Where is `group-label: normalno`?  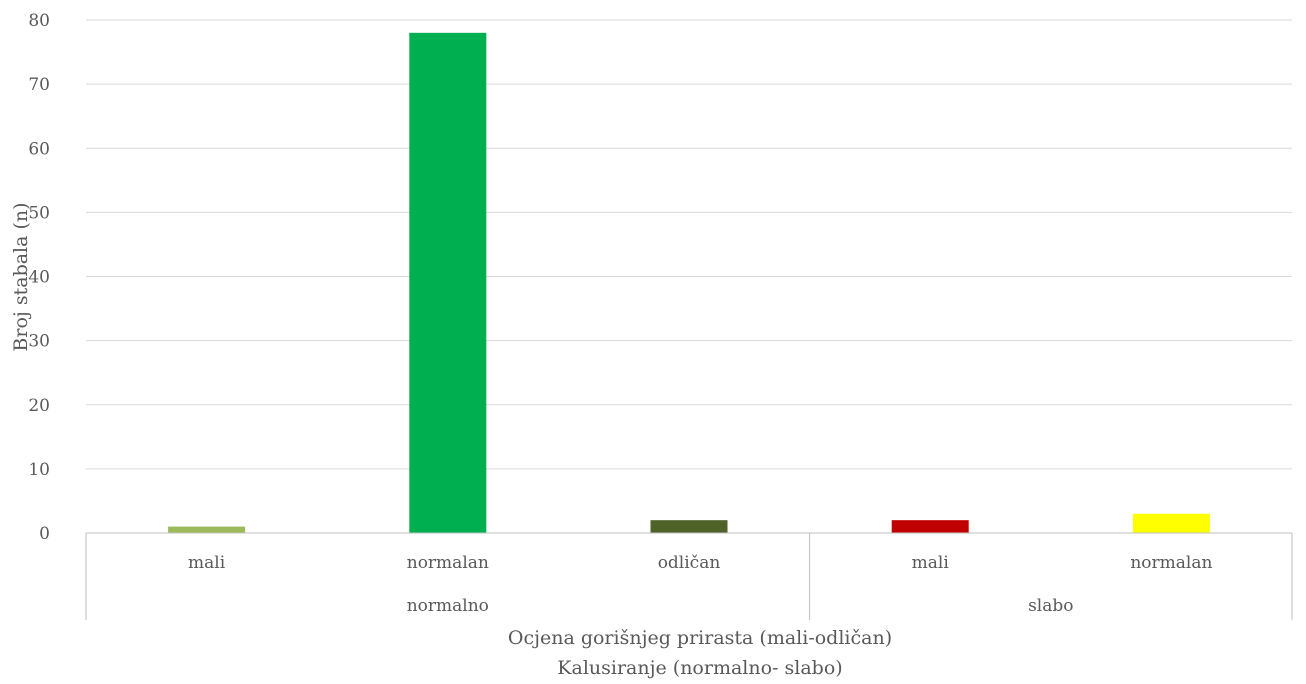 group-label: normalno is located at coordinates (448, 606).